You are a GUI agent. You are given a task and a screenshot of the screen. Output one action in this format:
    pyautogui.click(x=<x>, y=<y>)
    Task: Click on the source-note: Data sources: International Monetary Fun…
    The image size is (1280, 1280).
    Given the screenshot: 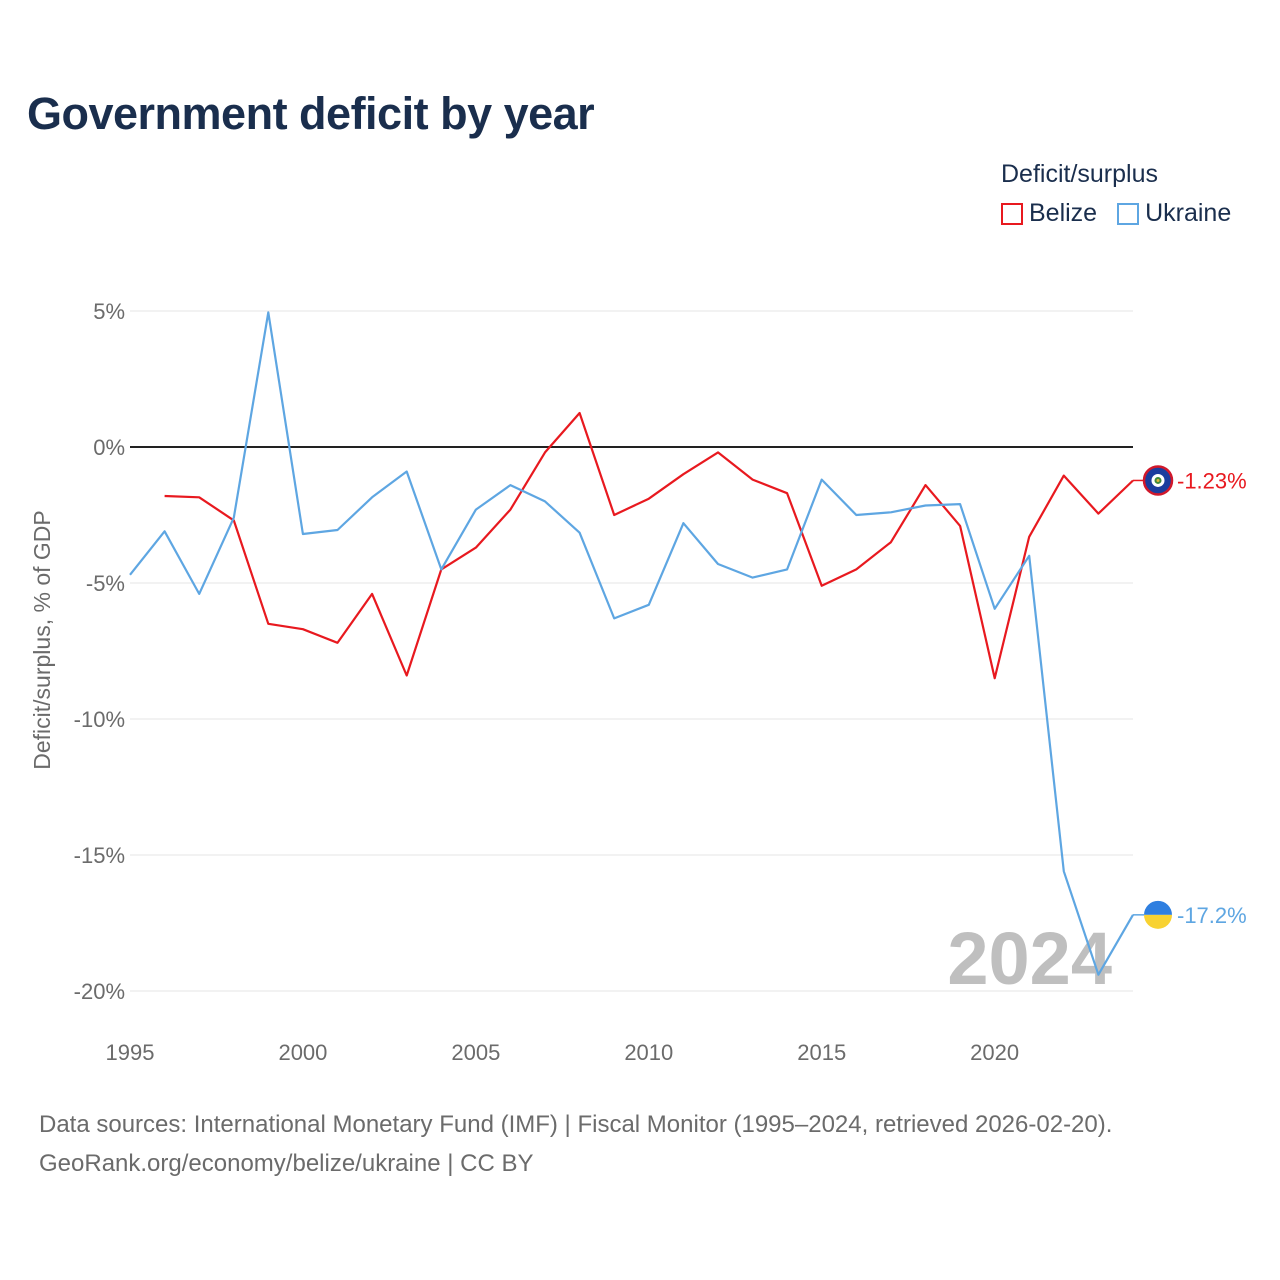 What is the action you would take?
    pyautogui.click(x=575, y=1144)
    